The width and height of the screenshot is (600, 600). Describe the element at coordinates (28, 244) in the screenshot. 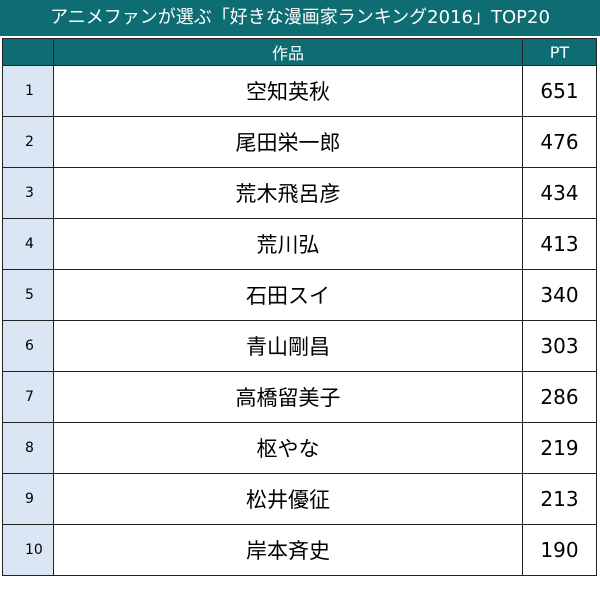

I see `rank-cell: 4` at that location.